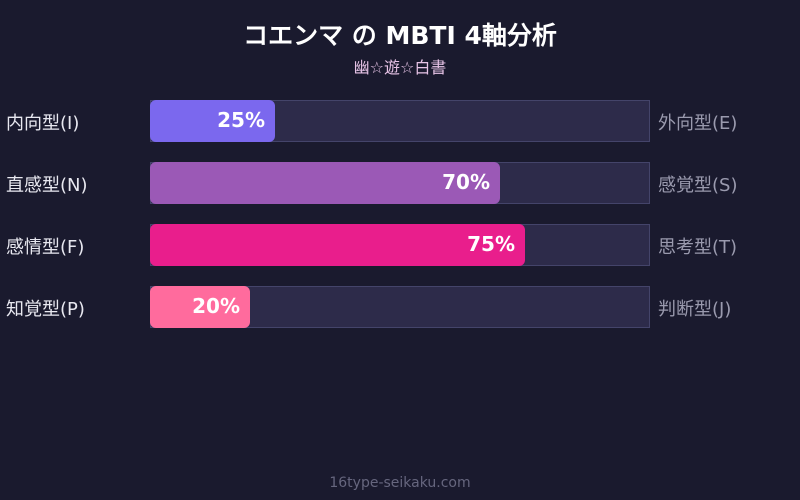 Image resolution: width=800 pixels, height=500 pixels. I want to click on right-trait-label: 判断型(J), so click(695, 309).